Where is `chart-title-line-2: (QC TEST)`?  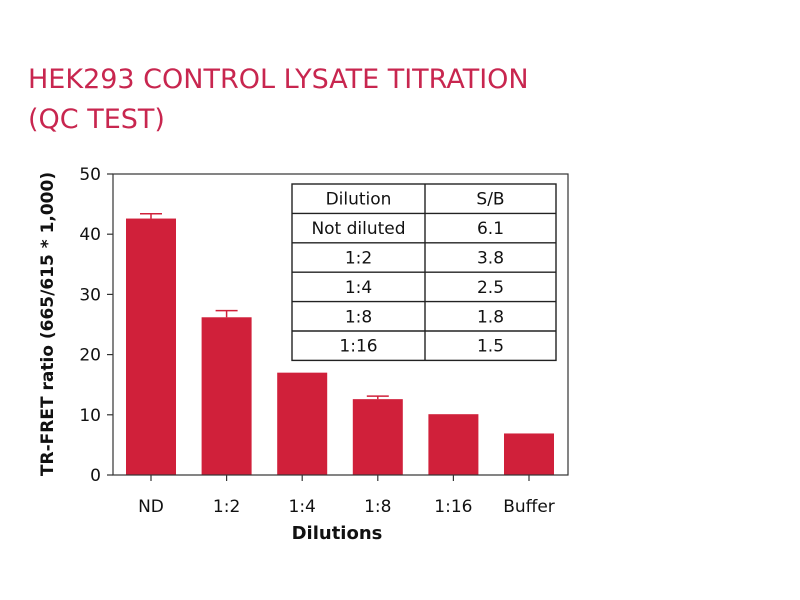 chart-title-line-2: (QC TEST) is located at coordinates (96, 119).